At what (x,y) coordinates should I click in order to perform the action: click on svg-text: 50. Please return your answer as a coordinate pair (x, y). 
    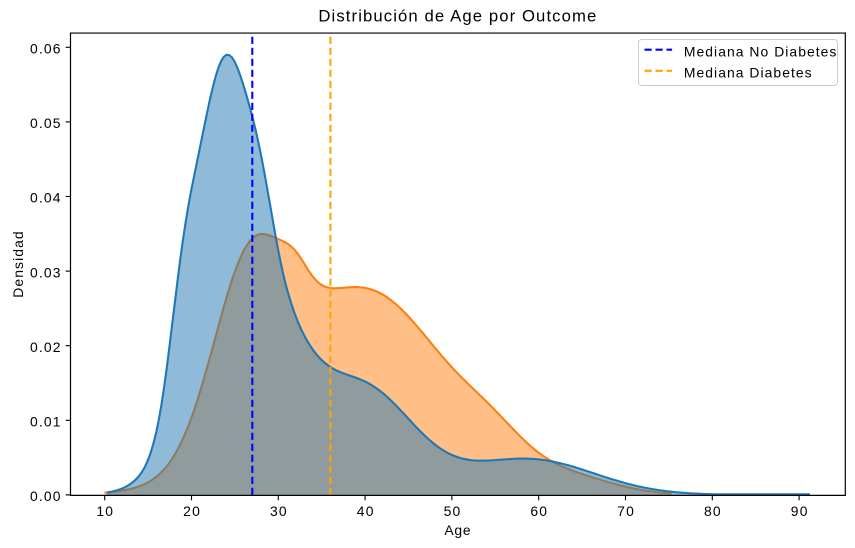
    Looking at the image, I should click on (453, 511).